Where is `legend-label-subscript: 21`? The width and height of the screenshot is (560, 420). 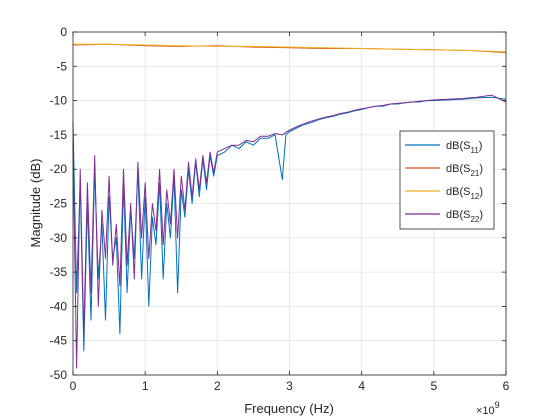
legend-label-subscript: 21 is located at coordinates (474, 173).